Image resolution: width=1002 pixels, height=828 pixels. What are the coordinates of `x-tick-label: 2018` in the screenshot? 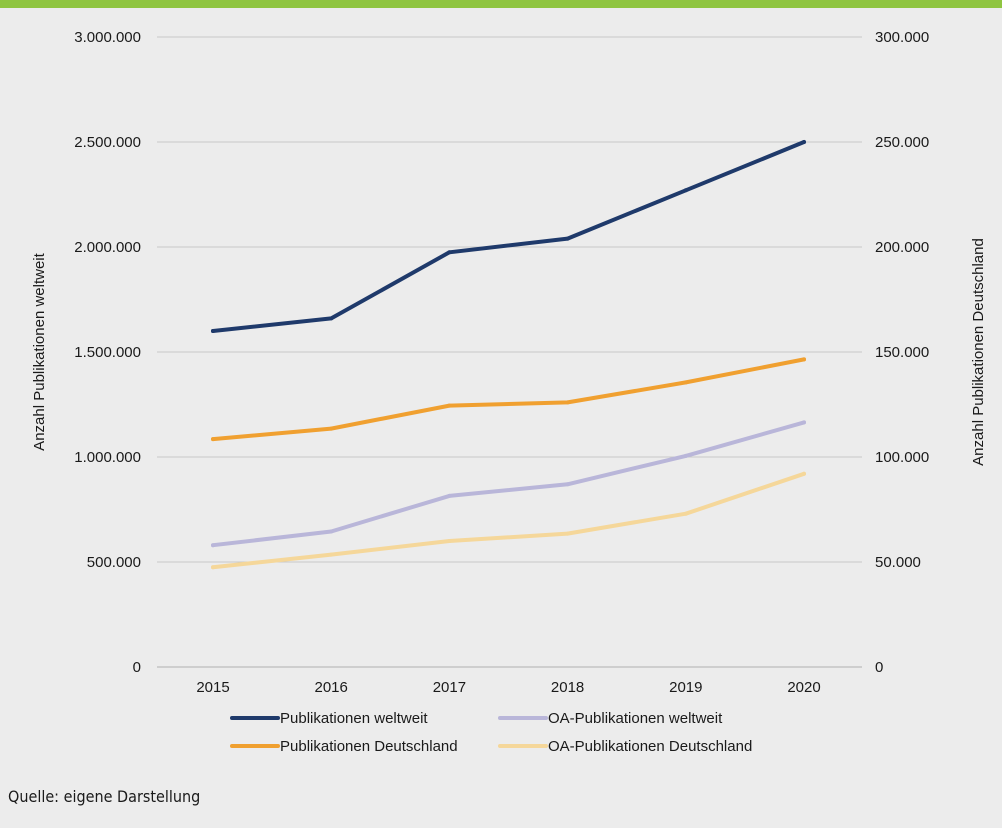 It's located at (567, 687).